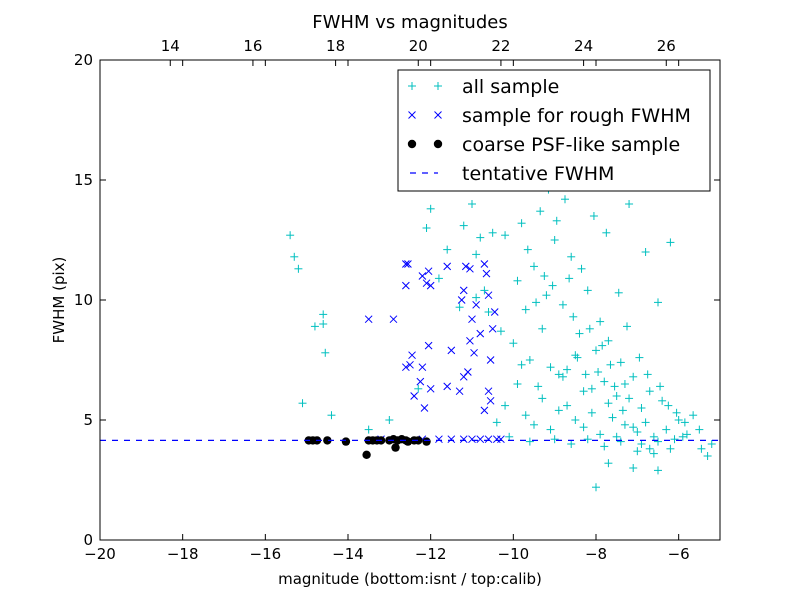 Image resolution: width=800 pixels, height=600 pixels. What do you see at coordinates (596, 554) in the screenshot?
I see `x-tick-label: −8` at bounding box center [596, 554].